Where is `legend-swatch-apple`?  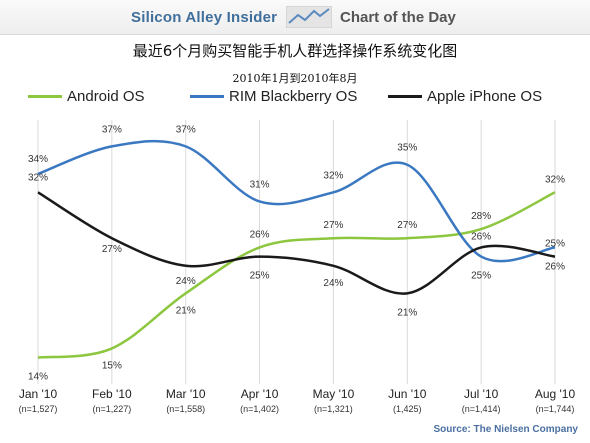
legend-swatch-apple is located at coordinates (405, 96).